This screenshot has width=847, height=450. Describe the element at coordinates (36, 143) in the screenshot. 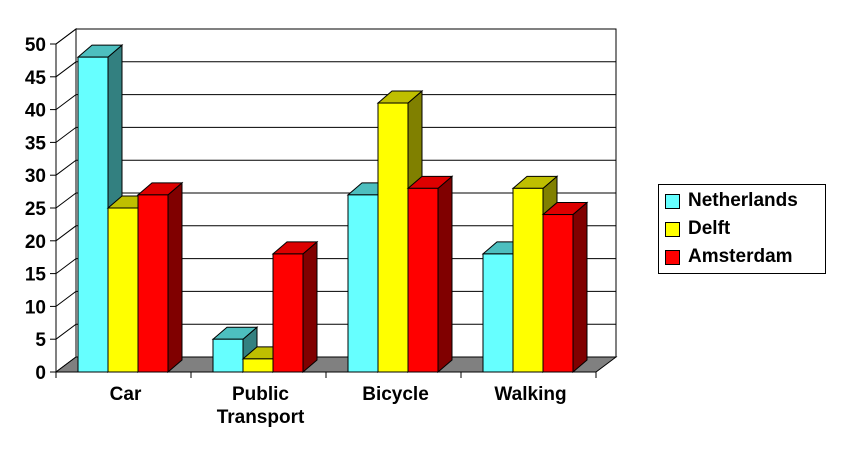

I see `y-tick-label: 35` at that location.